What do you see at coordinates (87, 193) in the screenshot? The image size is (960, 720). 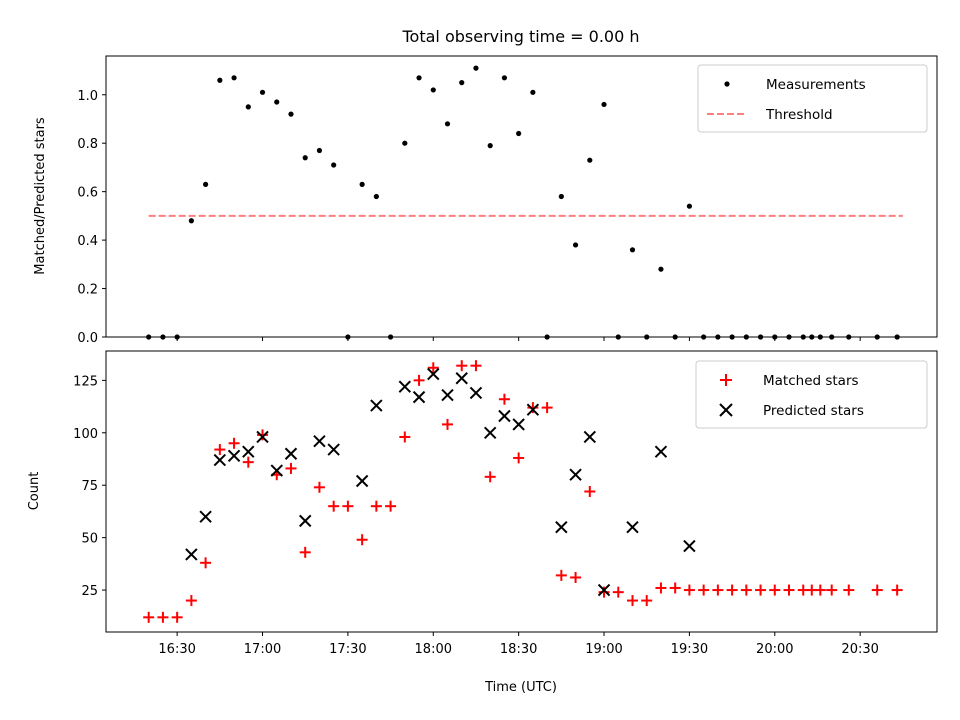 I see `top-y-tick-label: 0.6` at bounding box center [87, 193].